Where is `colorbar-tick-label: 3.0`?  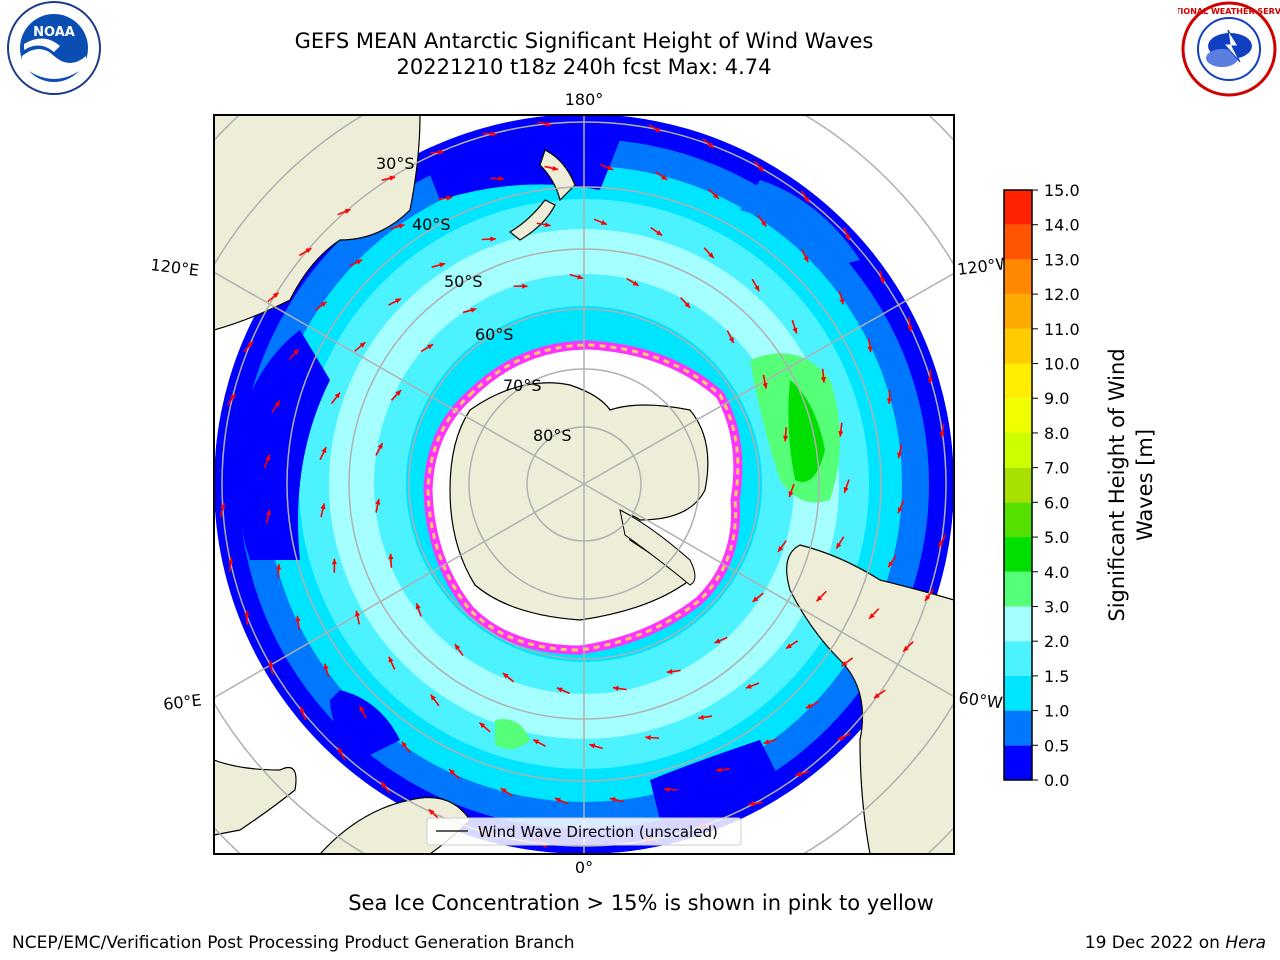 colorbar-tick-label: 3.0 is located at coordinates (1056, 606).